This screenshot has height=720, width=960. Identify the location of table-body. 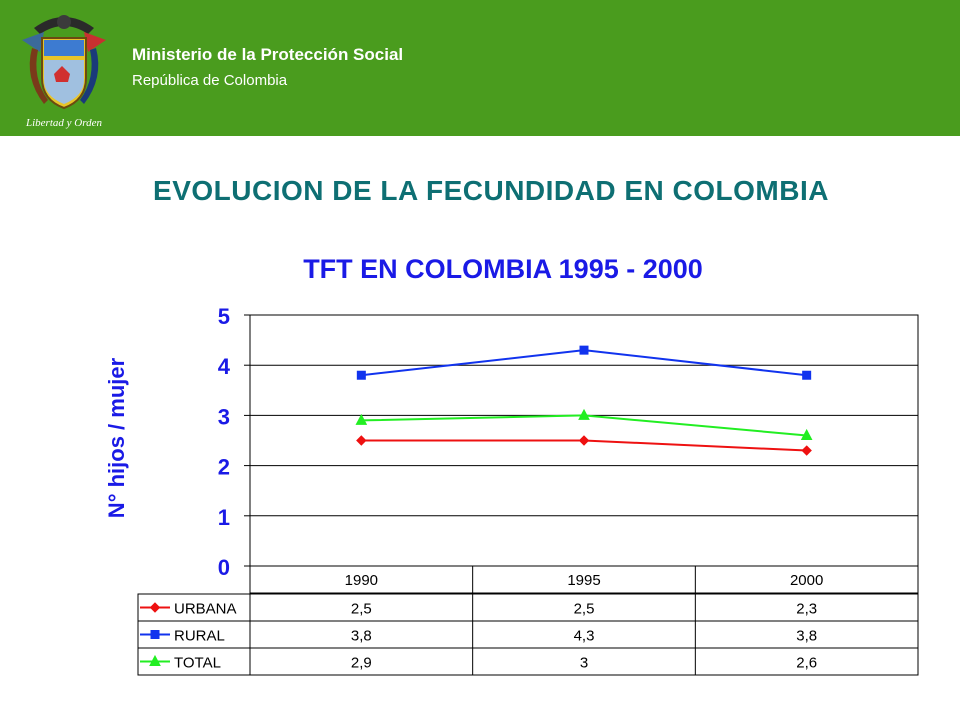
(528, 634).